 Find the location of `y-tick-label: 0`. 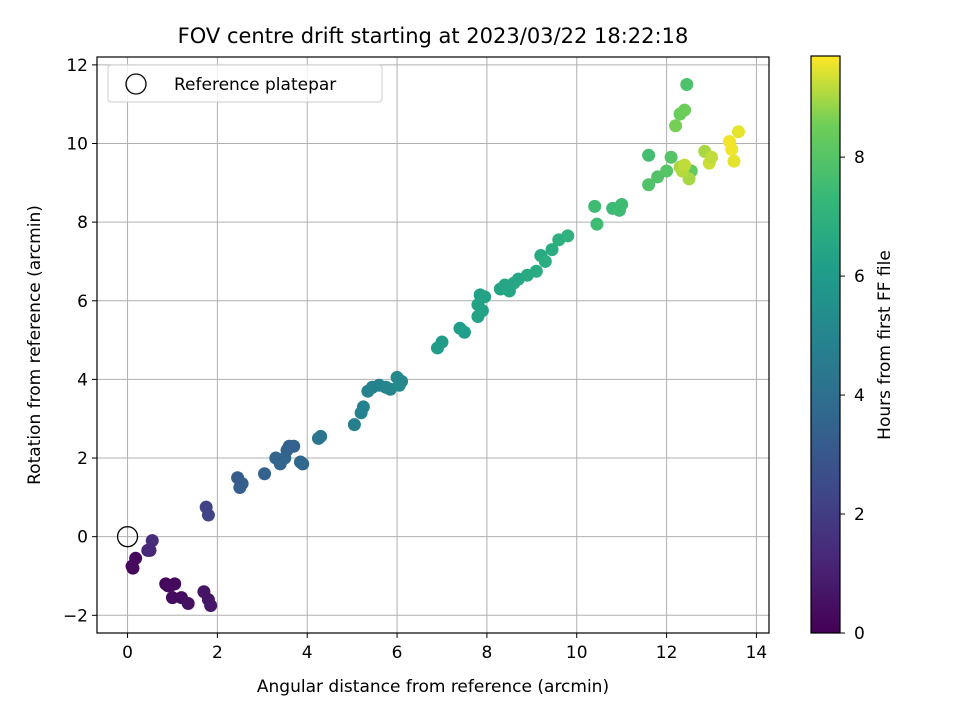

y-tick-label: 0 is located at coordinates (82, 538).